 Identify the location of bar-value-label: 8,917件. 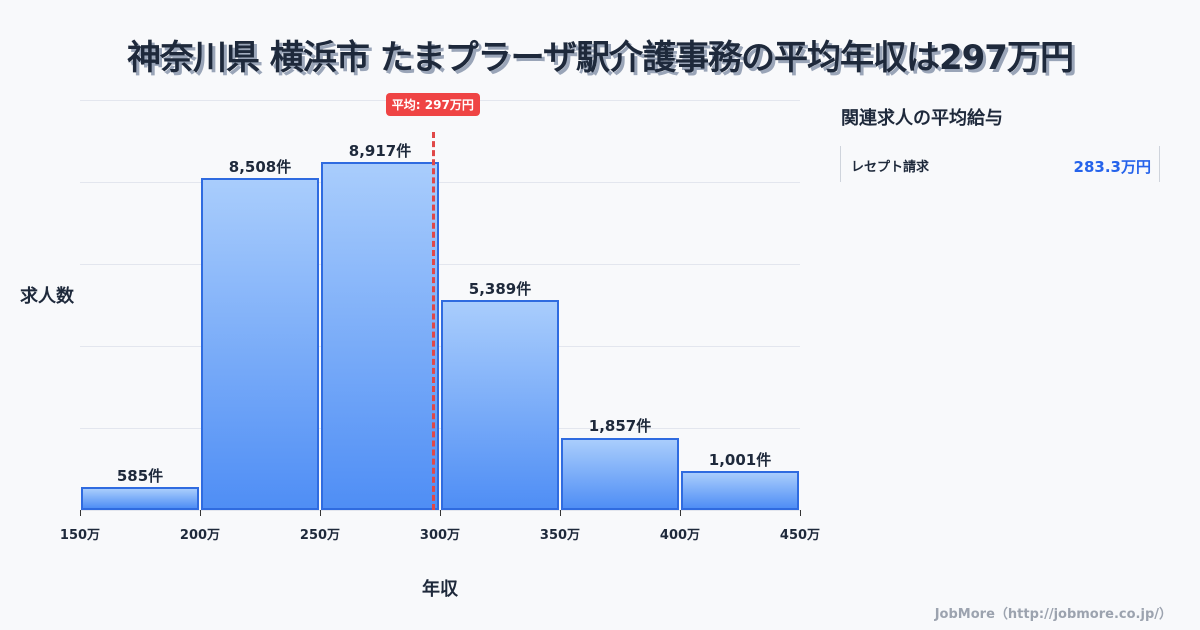
(380, 150).